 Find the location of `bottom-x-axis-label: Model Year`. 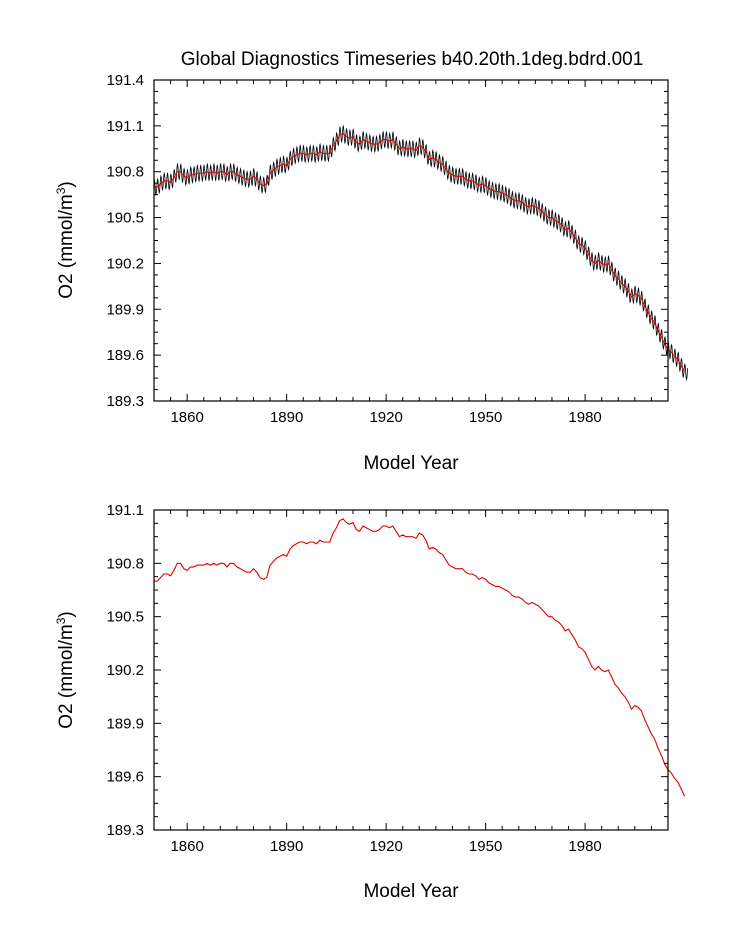

bottom-x-axis-label: Model Year is located at coordinates (411, 891).